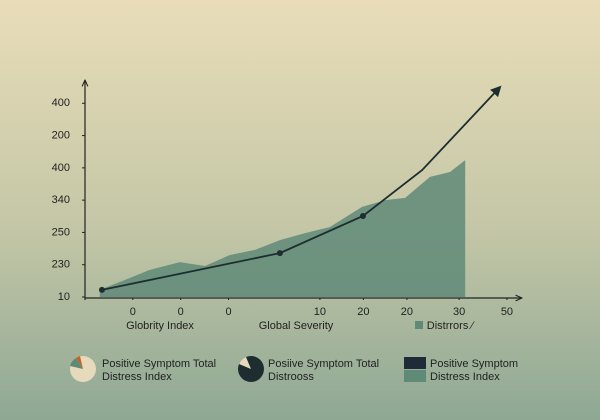 The image size is (600, 420). What do you see at coordinates (296, 326) in the screenshot?
I see `axis-caption: Global Severity` at bounding box center [296, 326].